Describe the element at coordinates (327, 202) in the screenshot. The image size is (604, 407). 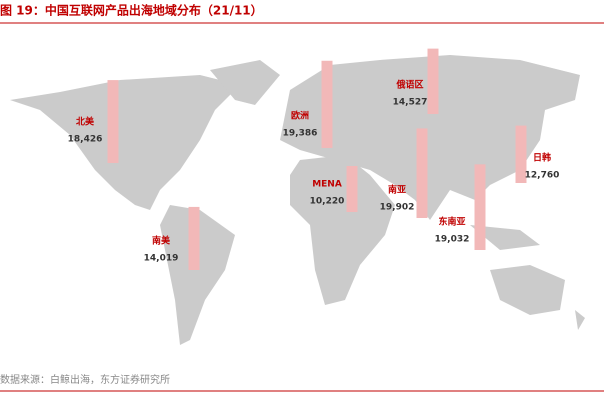
I see `value-label: 10,220` at that location.